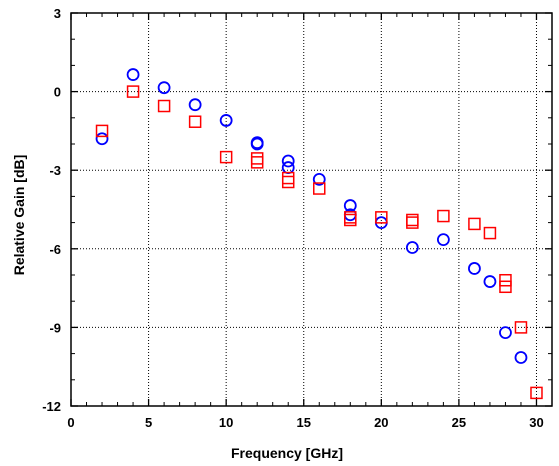  Describe the element at coordinates (287, 453) in the screenshot. I see `x-axis-title: Frequency [GHz]` at that location.